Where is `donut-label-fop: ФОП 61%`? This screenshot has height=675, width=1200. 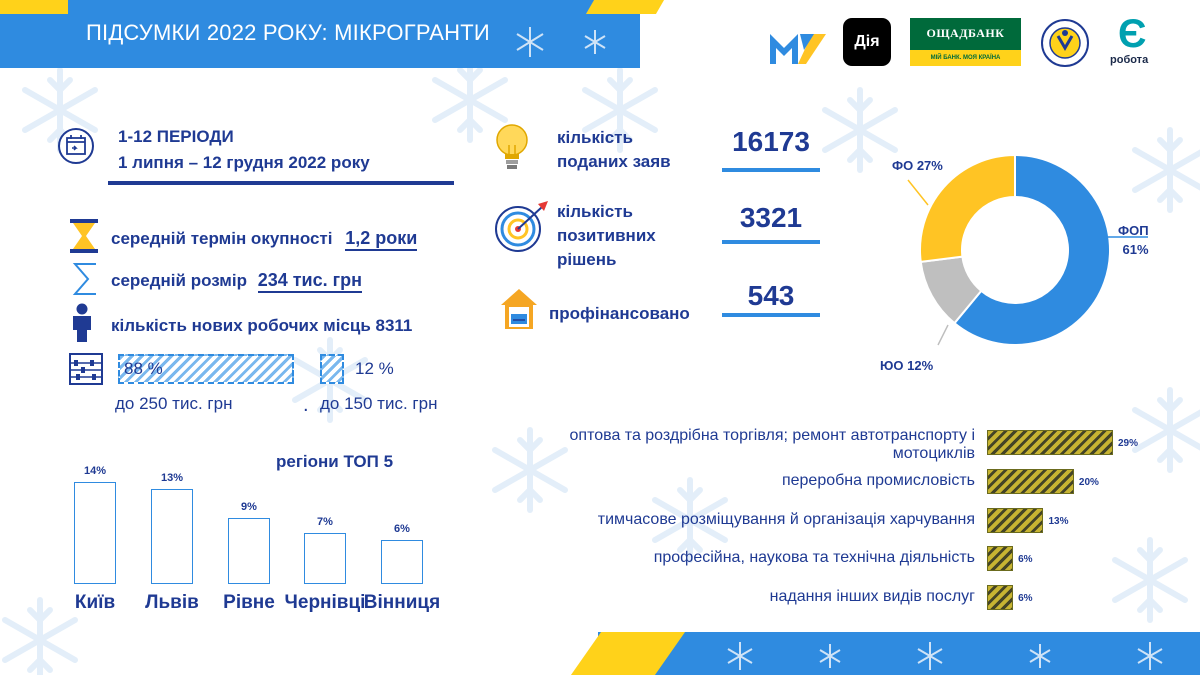 donut-label-fop: ФОП 61% is located at coordinates (1133, 240).